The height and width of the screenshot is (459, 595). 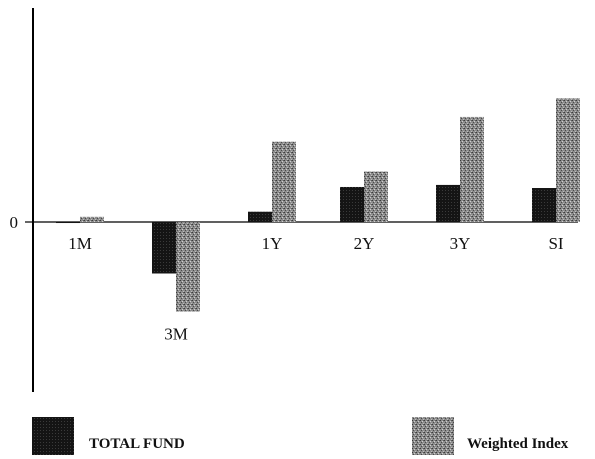 What do you see at coordinates (92, 219) in the screenshot?
I see `bar-weighted-index-1m` at bounding box center [92, 219].